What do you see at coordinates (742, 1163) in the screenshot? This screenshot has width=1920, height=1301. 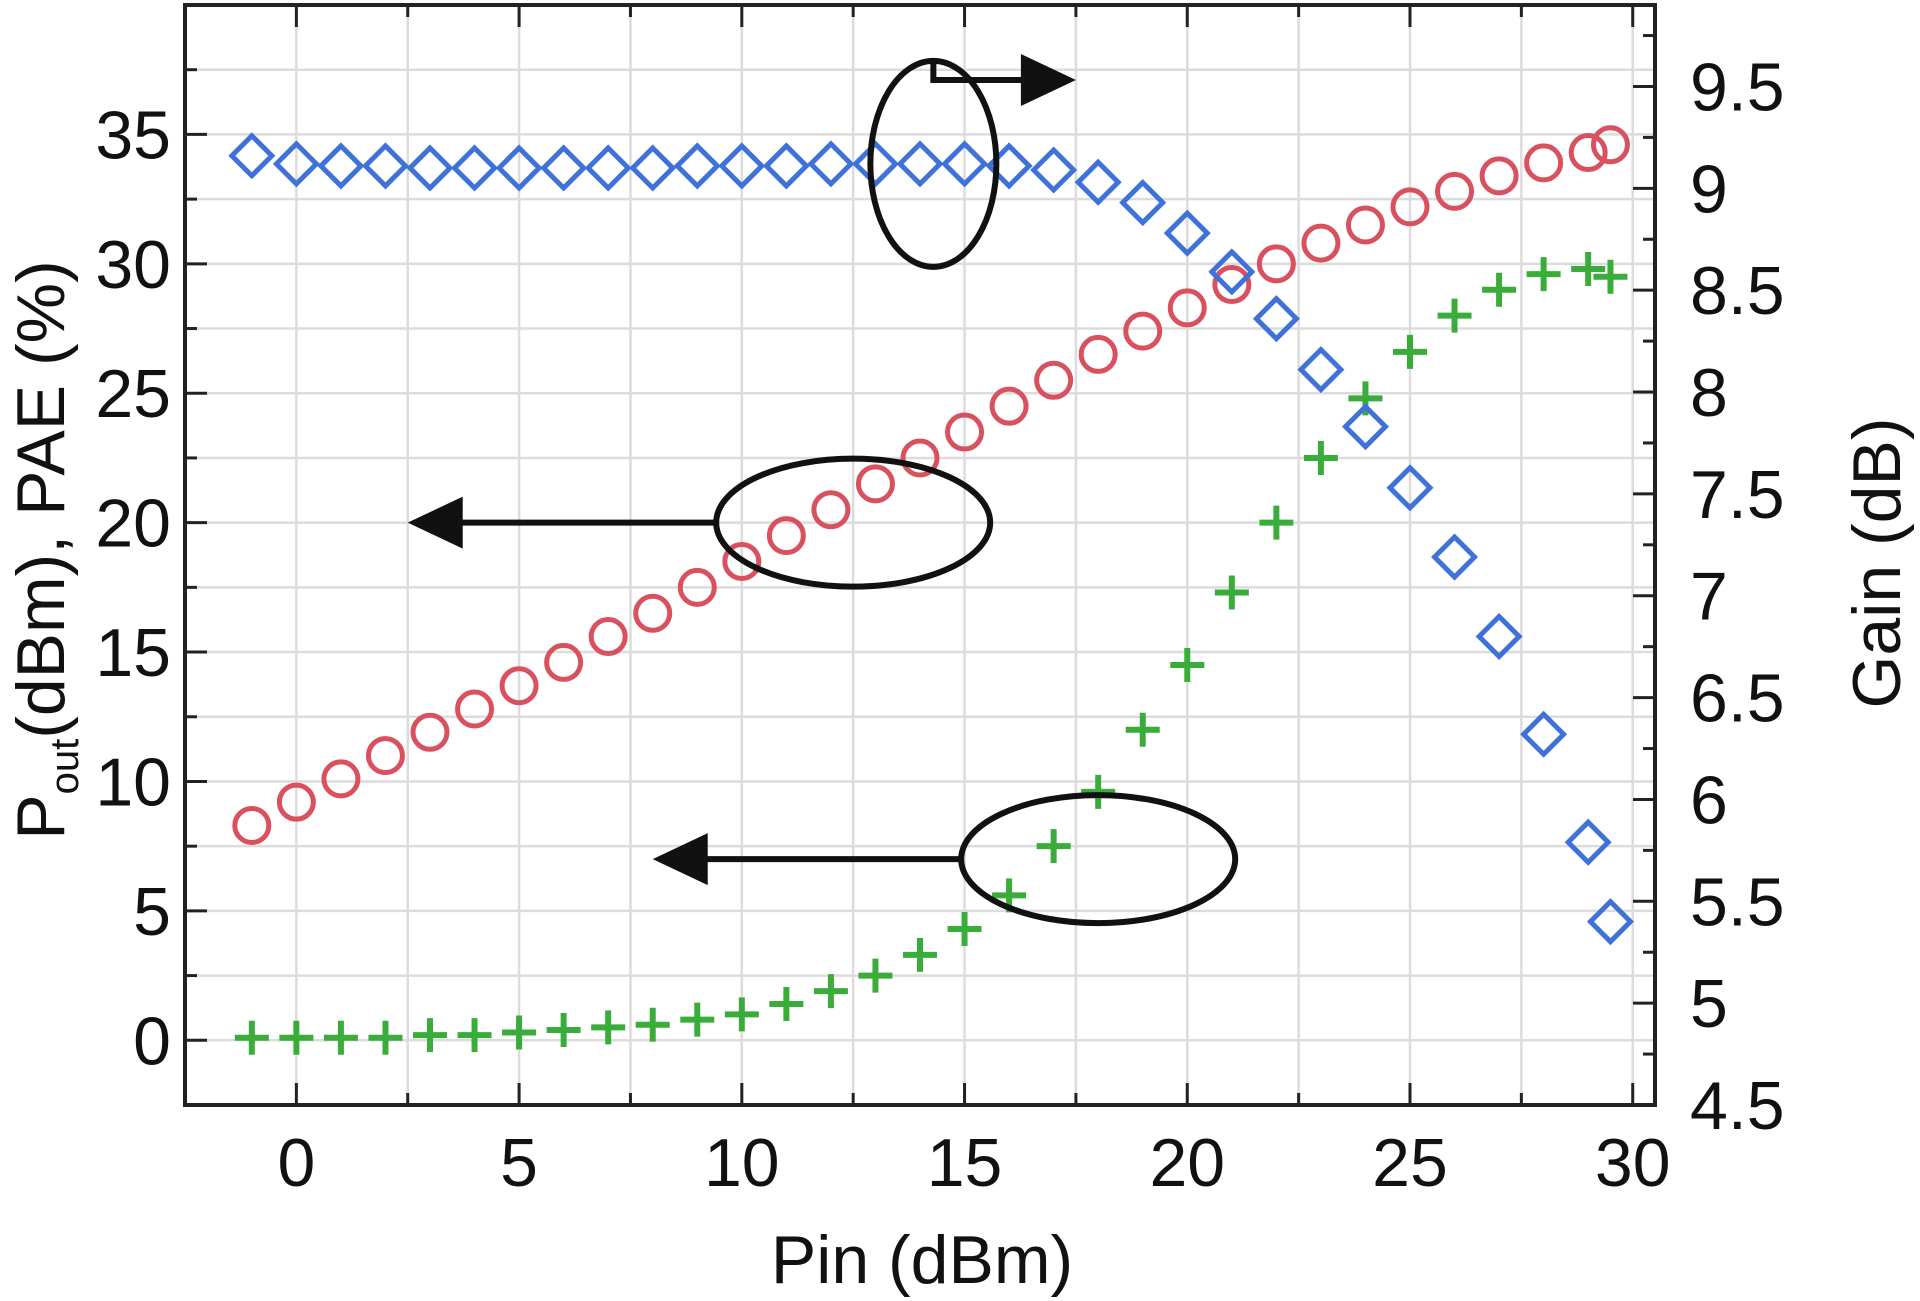 I see `x-tick-label: 10` at bounding box center [742, 1163].